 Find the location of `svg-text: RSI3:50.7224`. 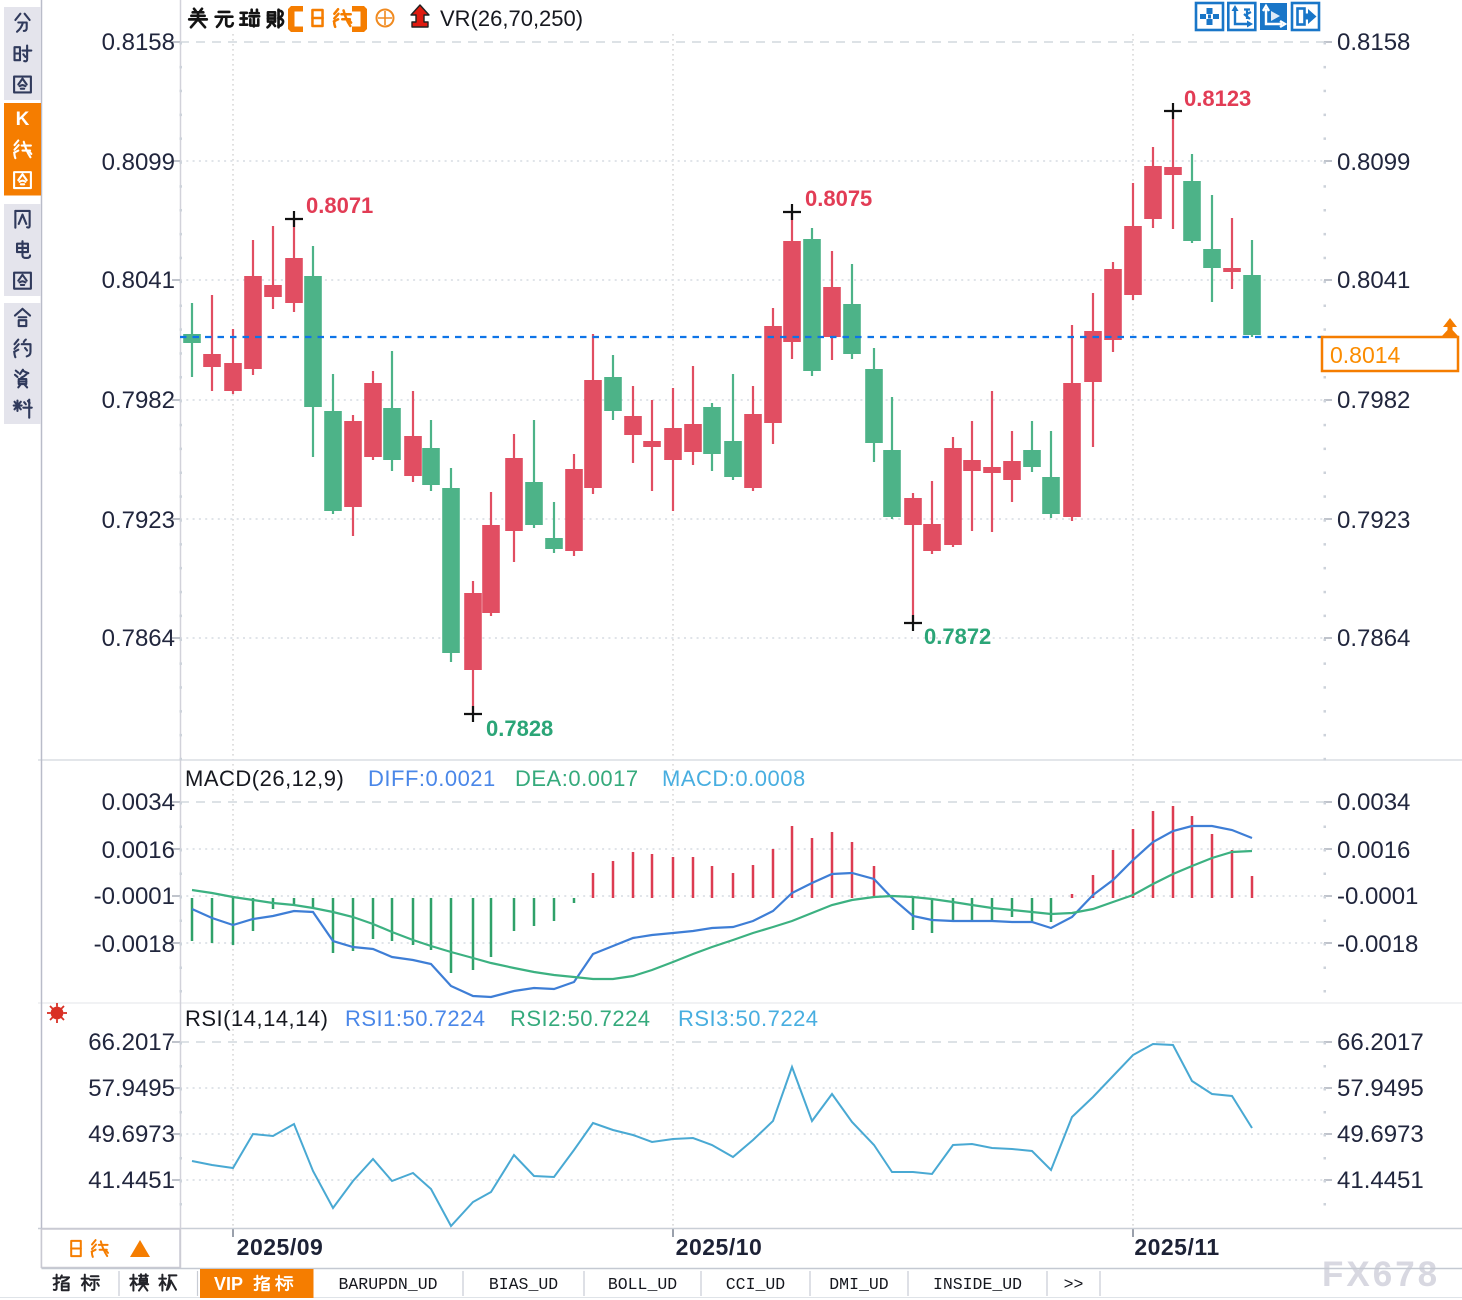

svg-text: RSI3:50.7224 is located at coordinates (748, 1018).